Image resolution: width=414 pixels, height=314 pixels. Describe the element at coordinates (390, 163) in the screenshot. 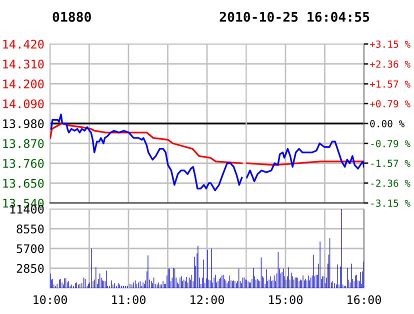

I see `text: -1.57 %` at that location.